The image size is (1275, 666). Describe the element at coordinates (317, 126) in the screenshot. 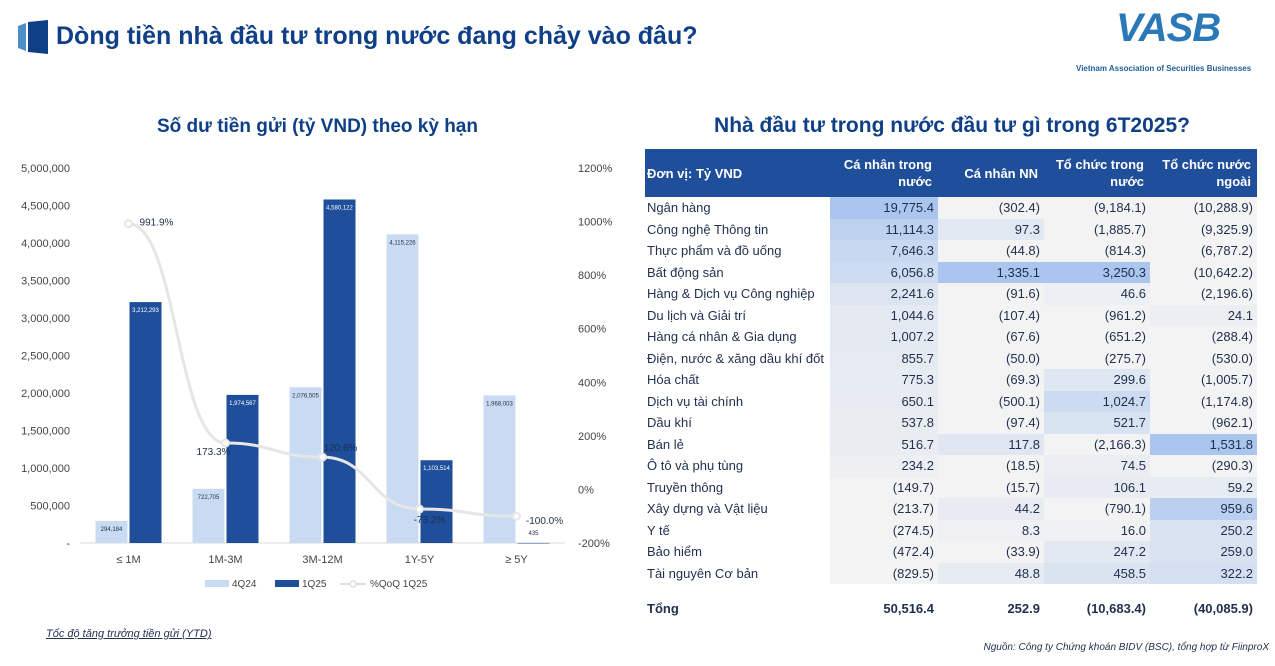

I see `chart-title: Số dư tiền gửi (tỷ VND) theo kỳ hạn` at that location.